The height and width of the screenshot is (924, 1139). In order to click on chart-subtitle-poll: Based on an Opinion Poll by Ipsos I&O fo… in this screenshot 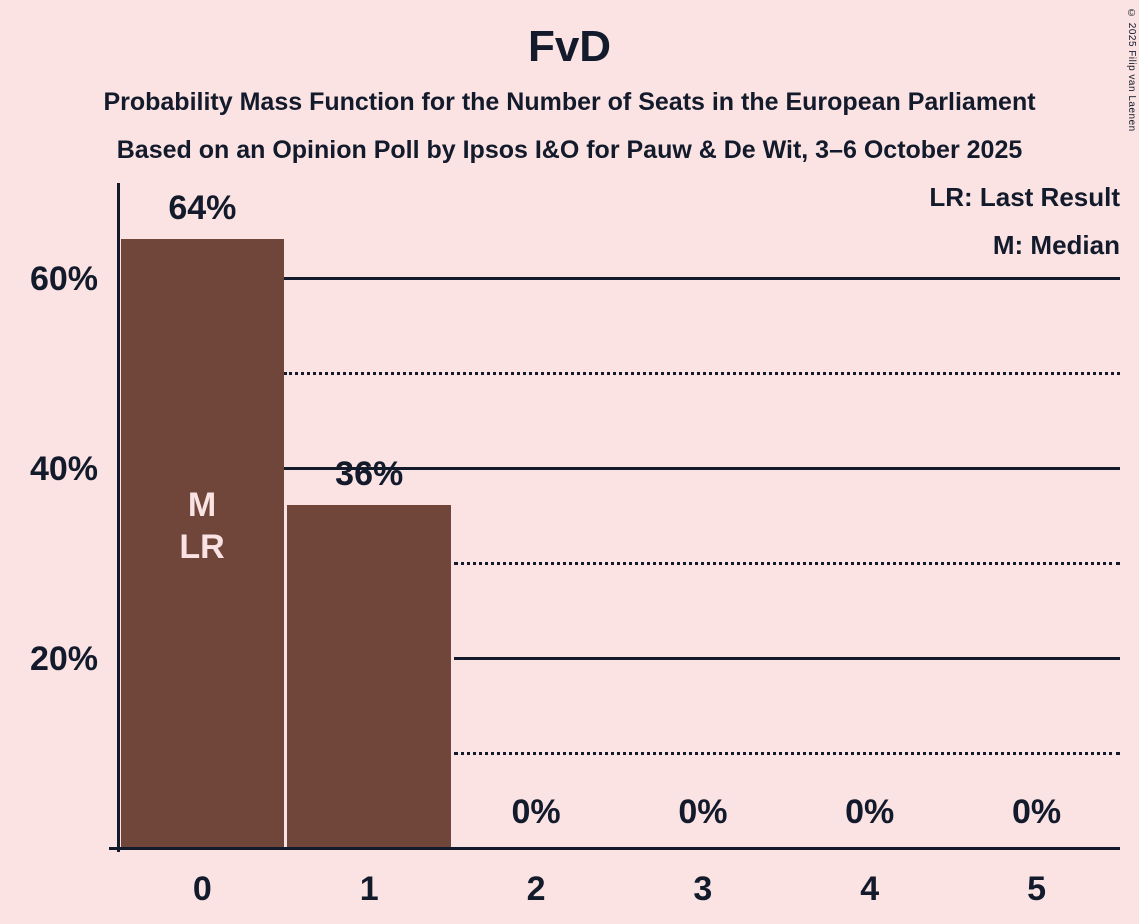, I will do `click(569, 150)`.